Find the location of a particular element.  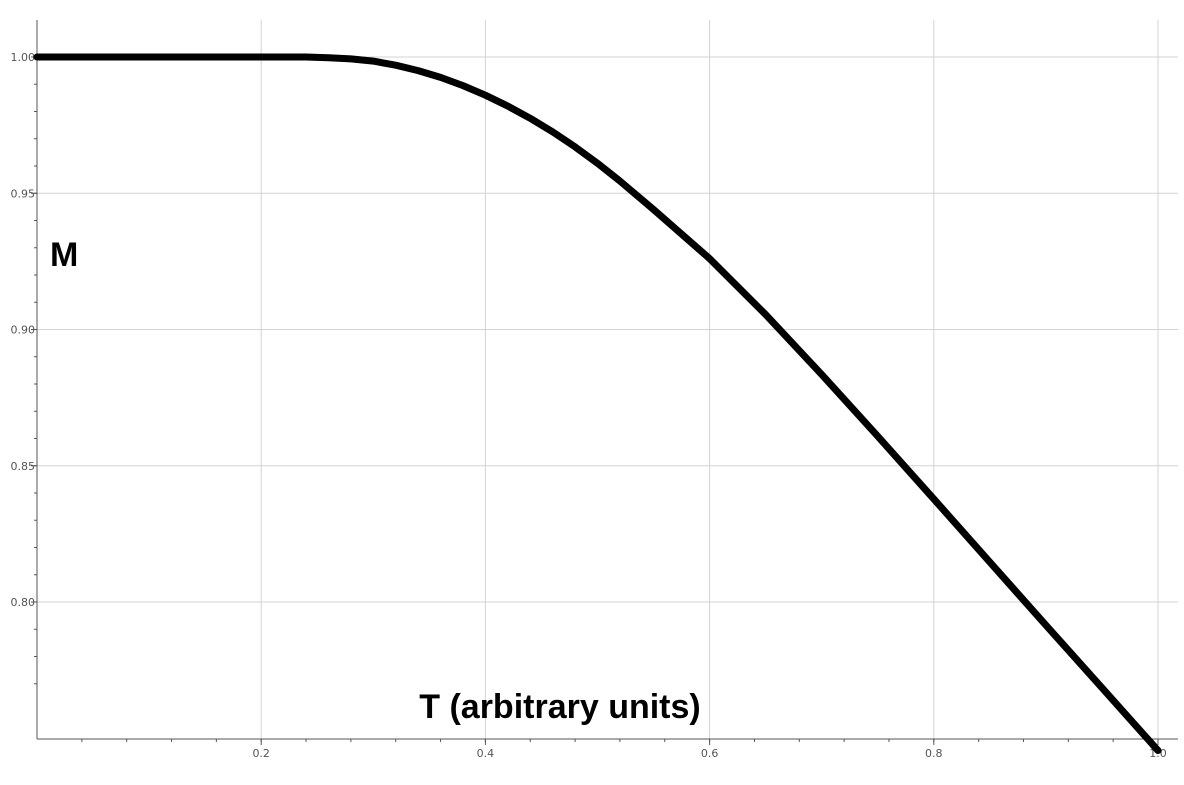

x-tick-label: 0.2 is located at coordinates (261, 753).